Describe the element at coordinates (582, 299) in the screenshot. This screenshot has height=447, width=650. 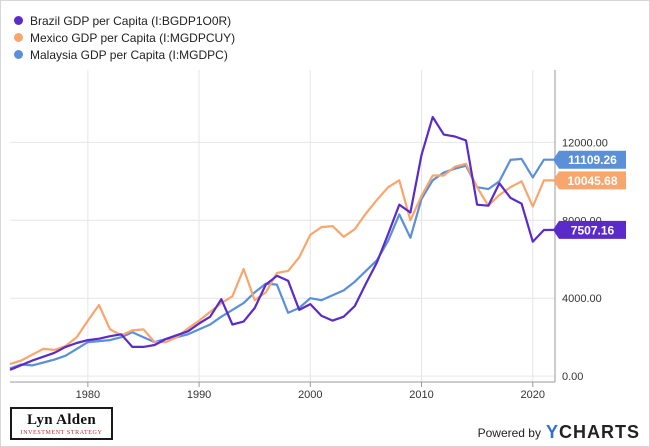
I see `y-tick-label: 4000.00` at that location.